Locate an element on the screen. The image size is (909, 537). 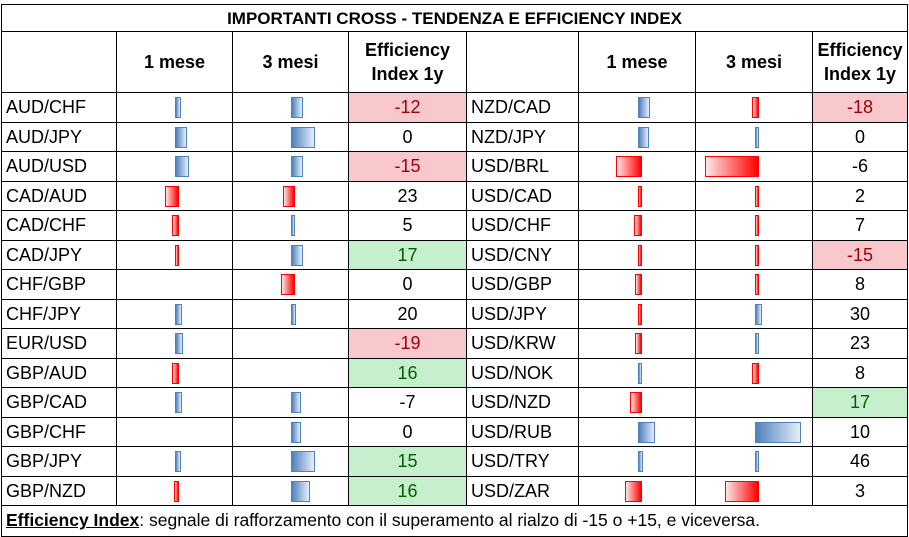
table-row: CAD/JPY 17 USD/CNY -15 is located at coordinates (455, 254).